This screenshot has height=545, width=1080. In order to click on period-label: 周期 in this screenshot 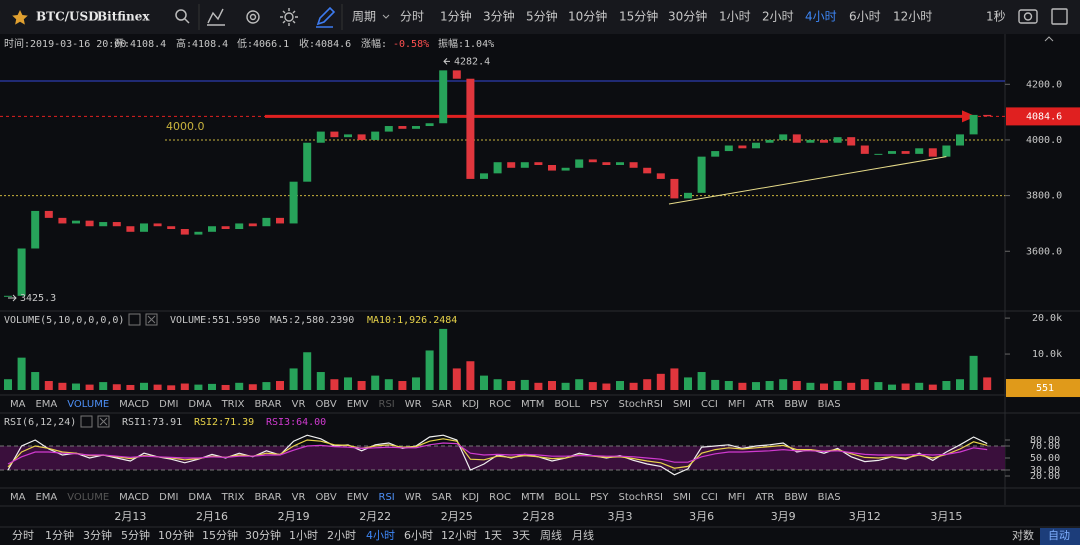, I will do `click(364, 17)`.